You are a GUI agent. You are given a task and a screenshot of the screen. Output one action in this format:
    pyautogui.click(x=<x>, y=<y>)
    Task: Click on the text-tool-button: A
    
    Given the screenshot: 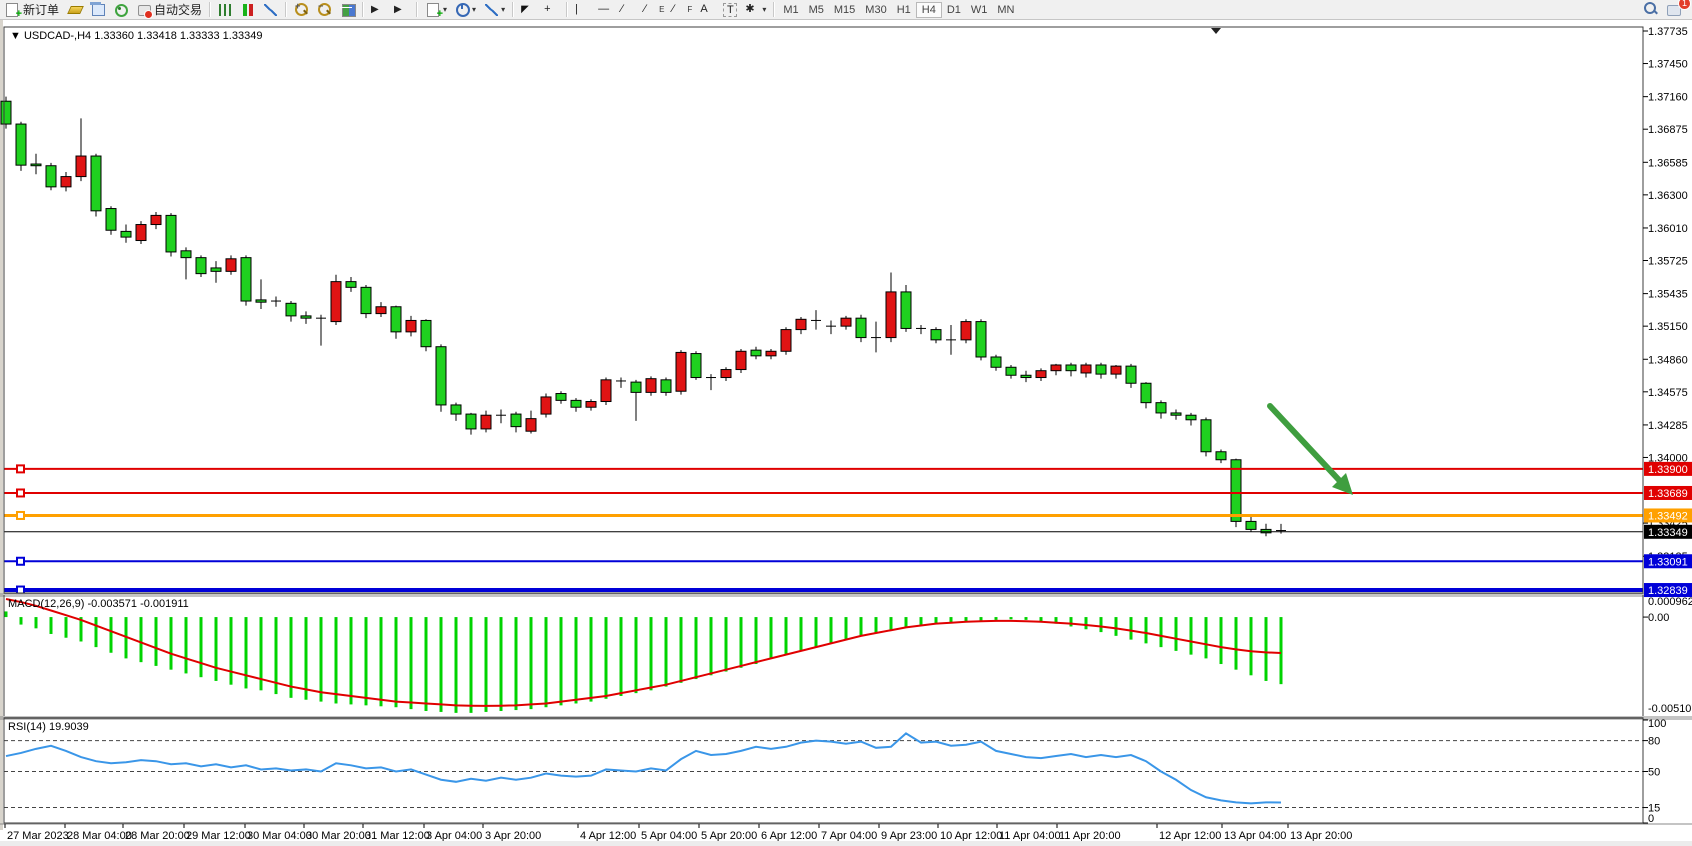 What is the action you would take?
    pyautogui.click(x=707, y=9)
    